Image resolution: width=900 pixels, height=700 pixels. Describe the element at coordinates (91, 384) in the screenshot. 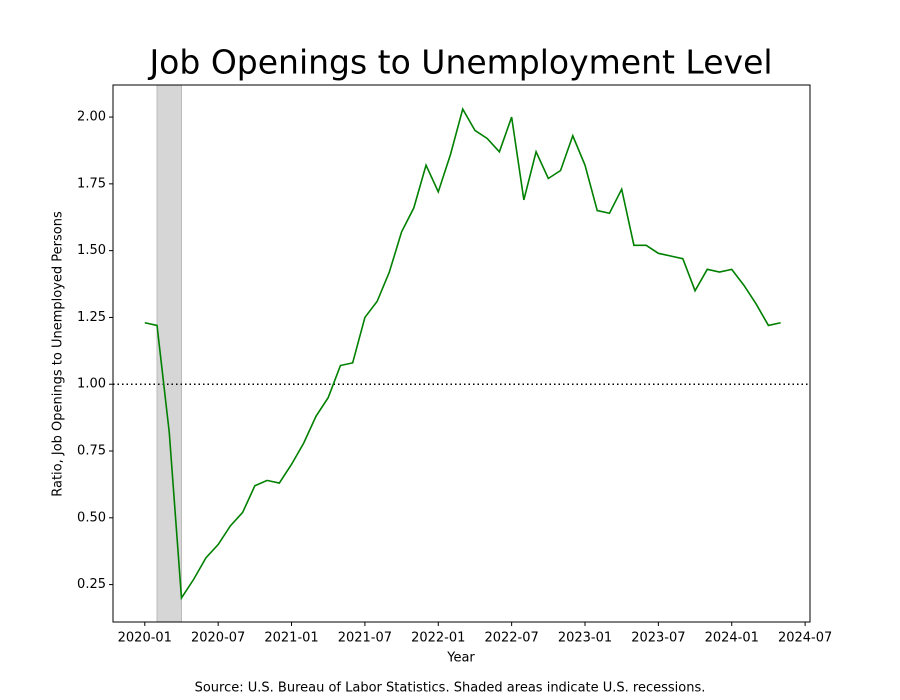

I see `y-tick-label: 1.00` at that location.